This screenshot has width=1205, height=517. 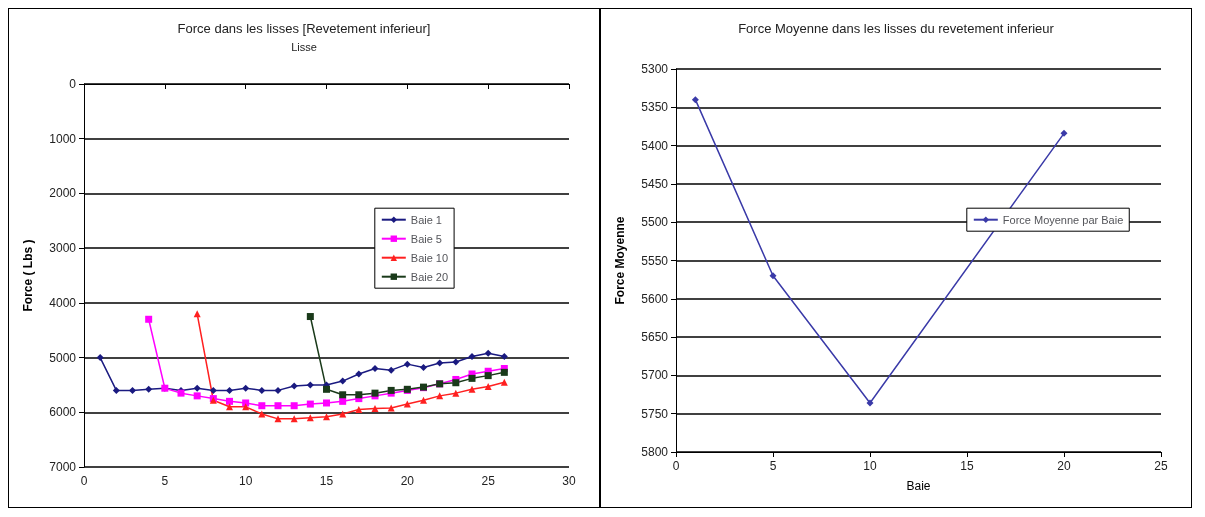 What do you see at coordinates (896, 28) in the screenshot?
I see `chart-title: Force Moyenne dans les lisses du revetement inferieur` at bounding box center [896, 28].